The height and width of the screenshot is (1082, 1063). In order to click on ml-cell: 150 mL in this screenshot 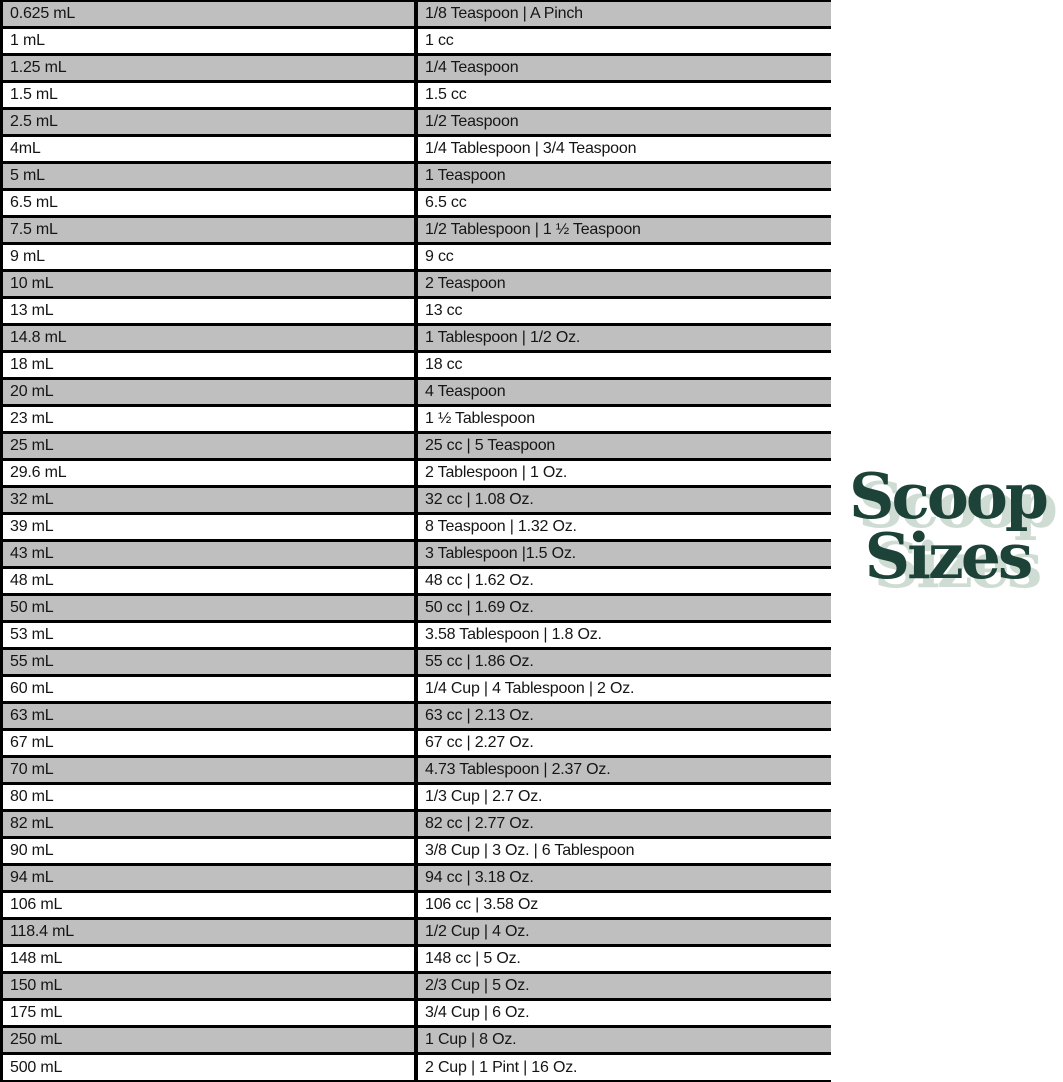, I will do `click(209, 986)`.